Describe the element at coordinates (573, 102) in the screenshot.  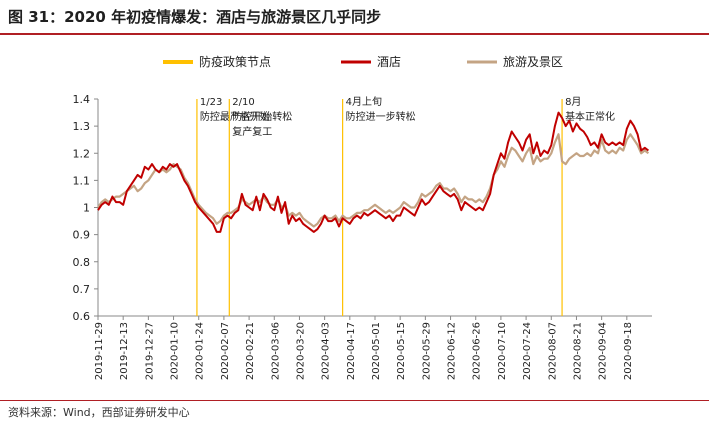
I see `policy-annotation: 8月` at that location.